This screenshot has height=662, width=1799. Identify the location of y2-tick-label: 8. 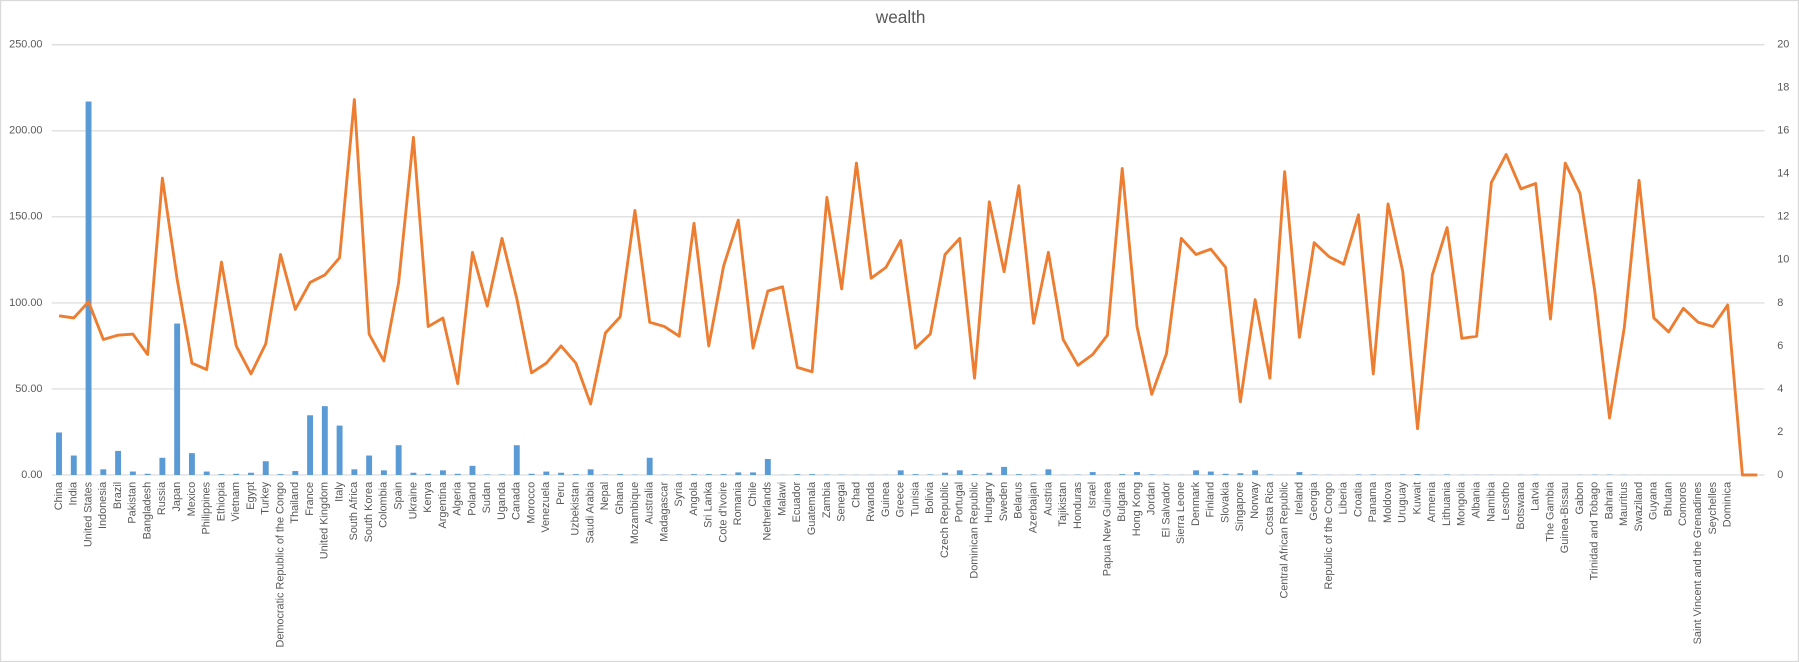
(1780, 303).